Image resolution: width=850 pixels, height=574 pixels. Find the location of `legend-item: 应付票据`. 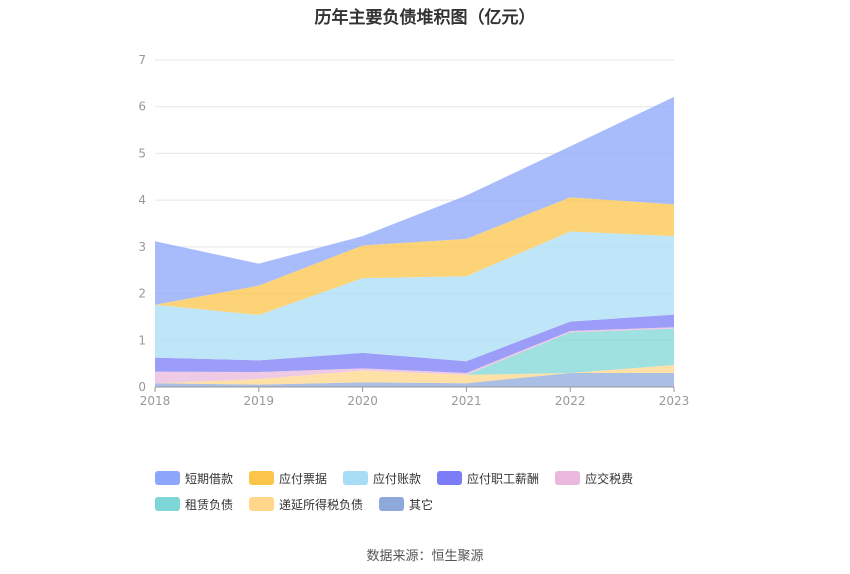

legend-item: 应付票据 is located at coordinates (288, 478).